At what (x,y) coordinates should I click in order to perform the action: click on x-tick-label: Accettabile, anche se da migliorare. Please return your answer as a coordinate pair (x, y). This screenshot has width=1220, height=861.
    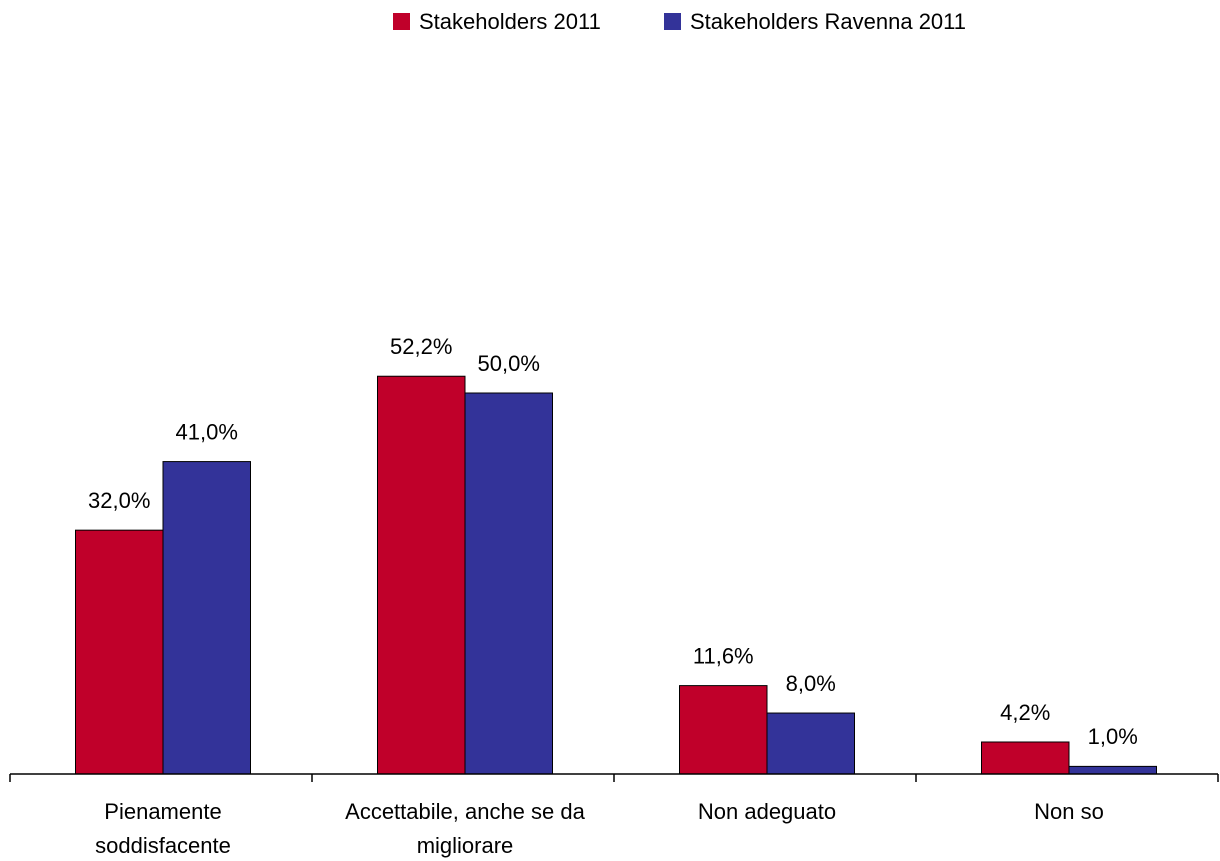
    Looking at the image, I should click on (465, 828).